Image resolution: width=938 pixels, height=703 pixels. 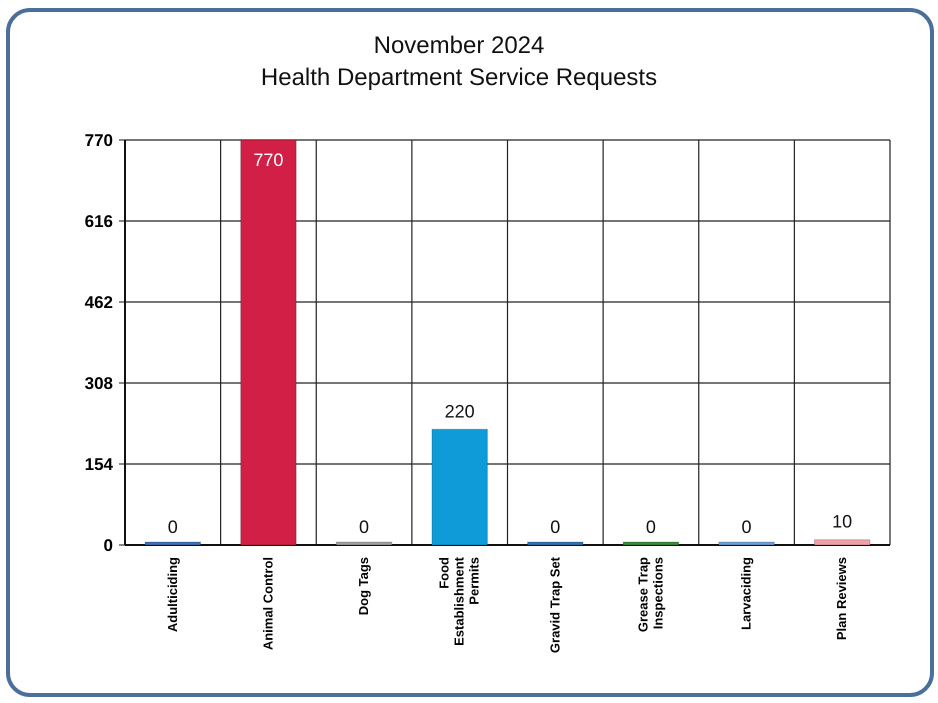 I want to click on x-tick-label: Grease Trap Inspections, so click(x=650, y=594).